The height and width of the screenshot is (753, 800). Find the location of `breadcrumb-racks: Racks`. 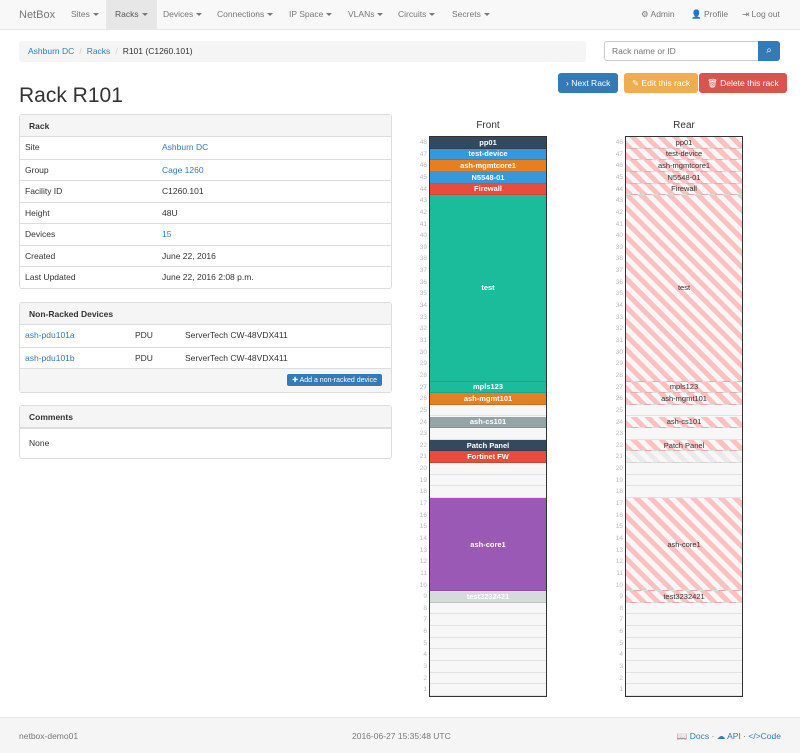

breadcrumb-racks: Racks is located at coordinates (98, 51).